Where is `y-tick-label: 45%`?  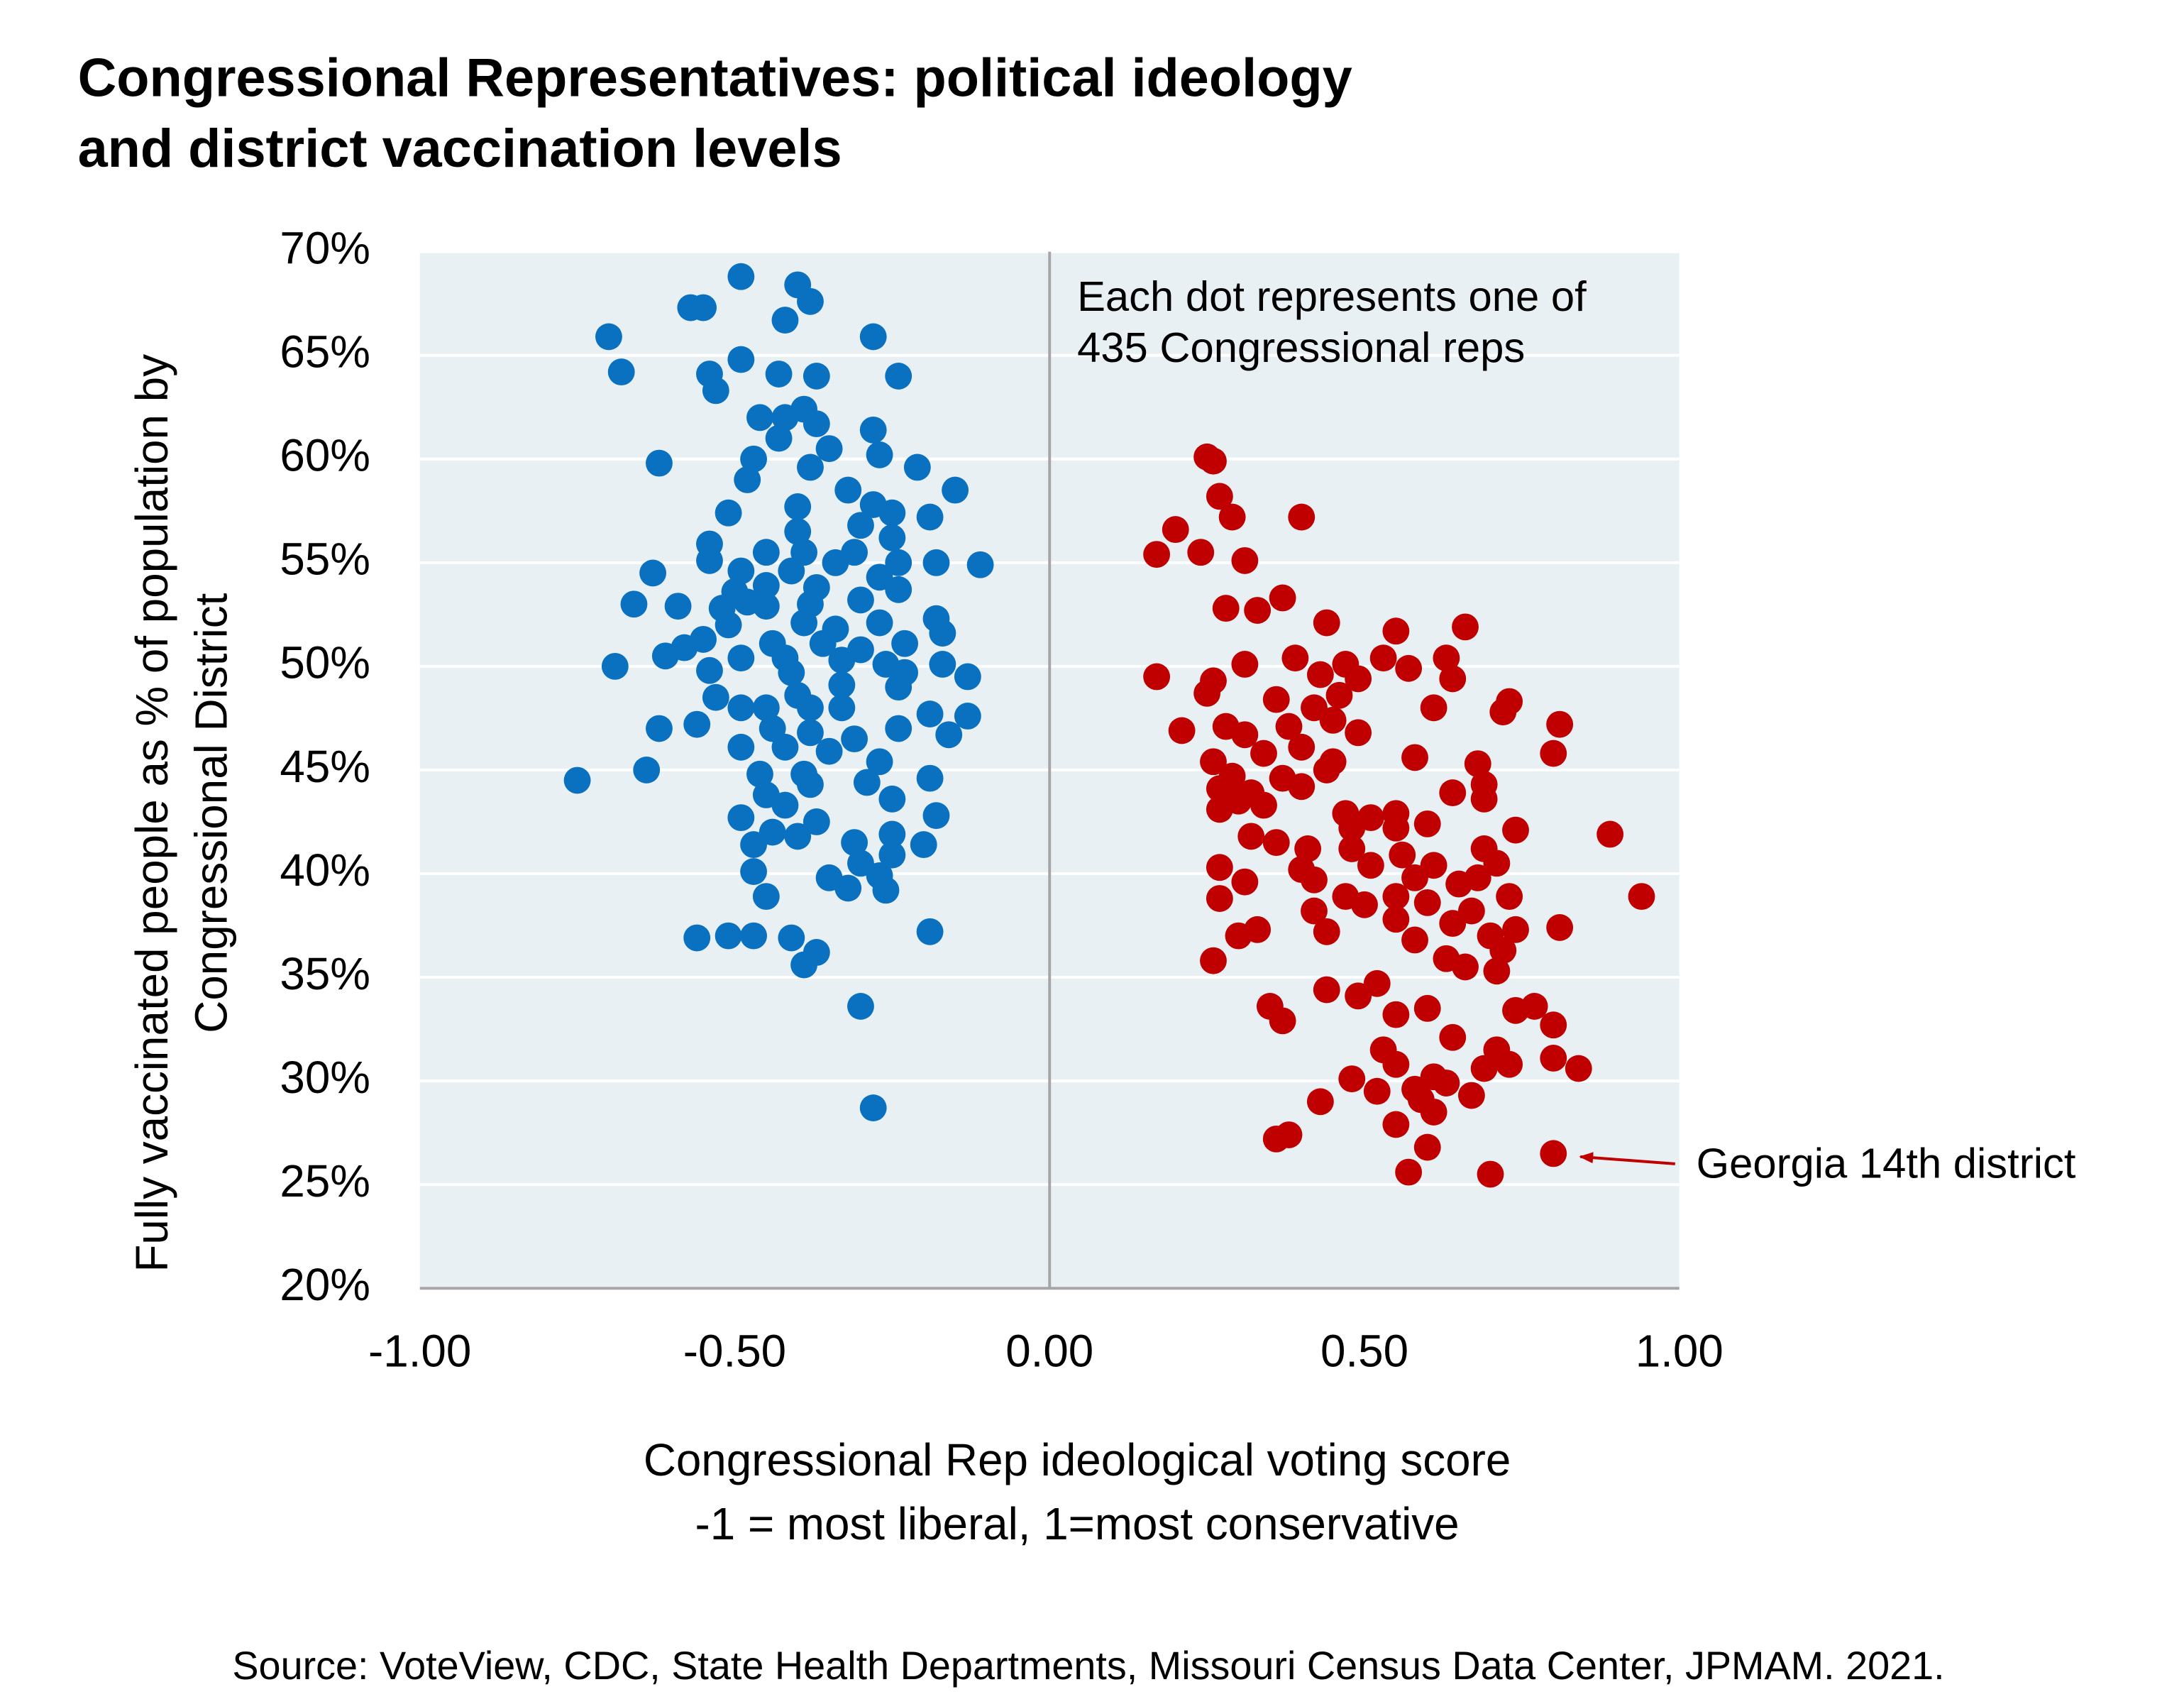
y-tick-label: 45% is located at coordinates (325, 766).